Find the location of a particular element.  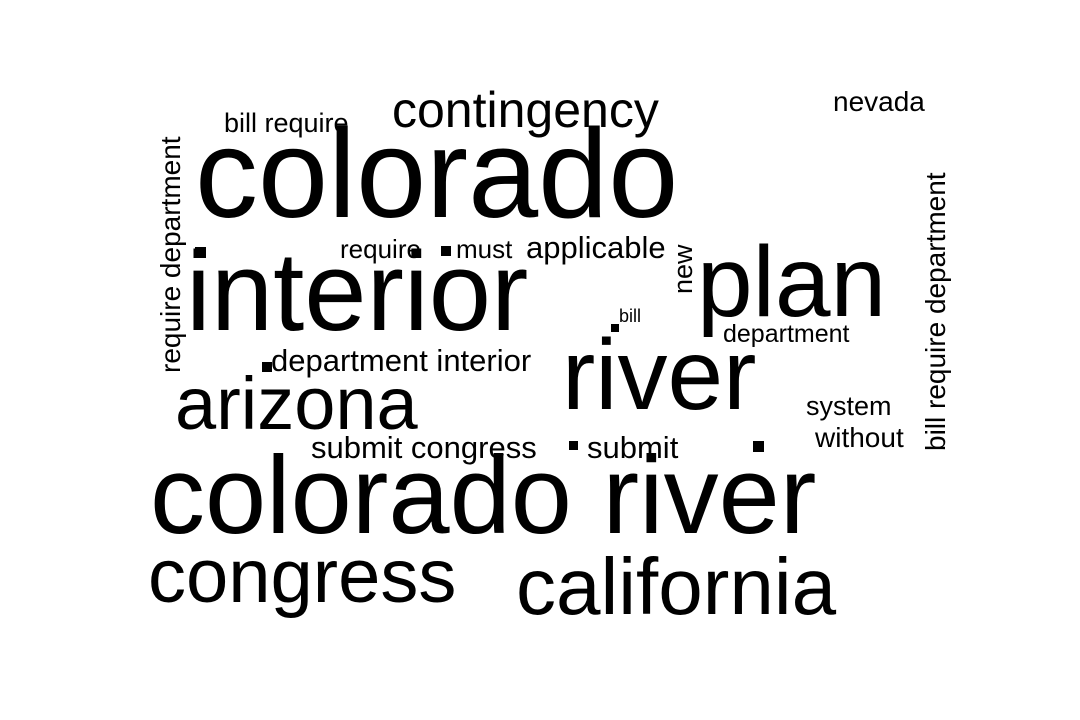

word-california: california is located at coordinates (676, 586).